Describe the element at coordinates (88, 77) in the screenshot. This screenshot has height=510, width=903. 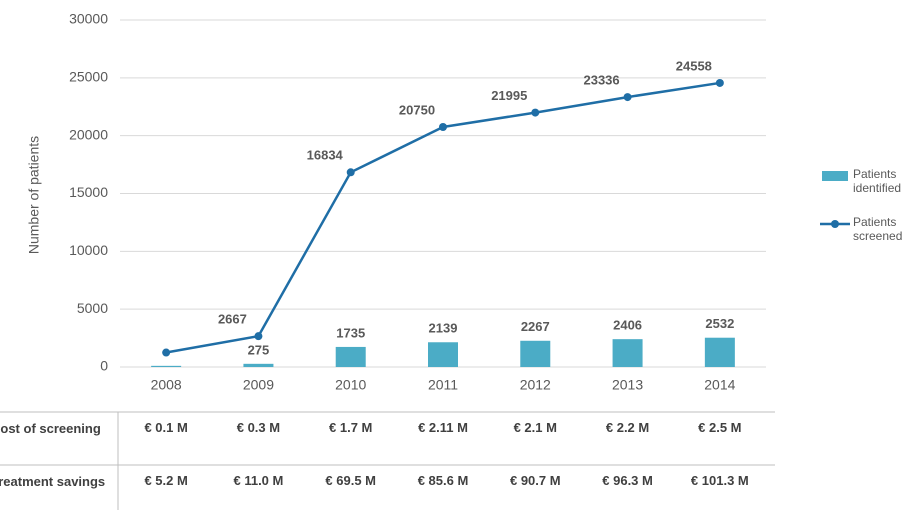
I see `y-tick-label: 25000` at that location.